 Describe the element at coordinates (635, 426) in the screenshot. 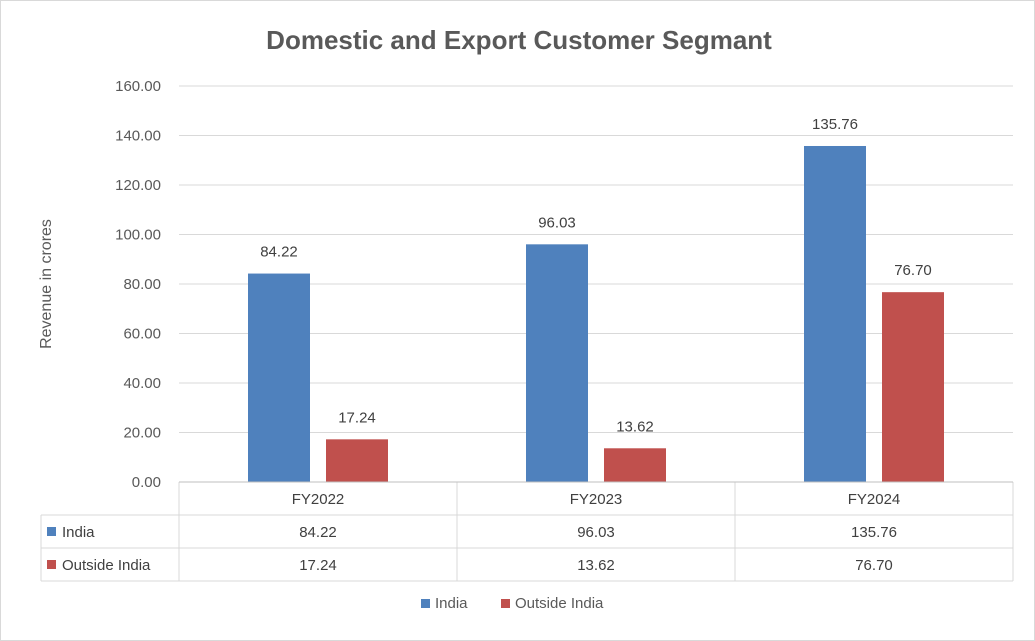

I see `data-label: 13.62` at that location.